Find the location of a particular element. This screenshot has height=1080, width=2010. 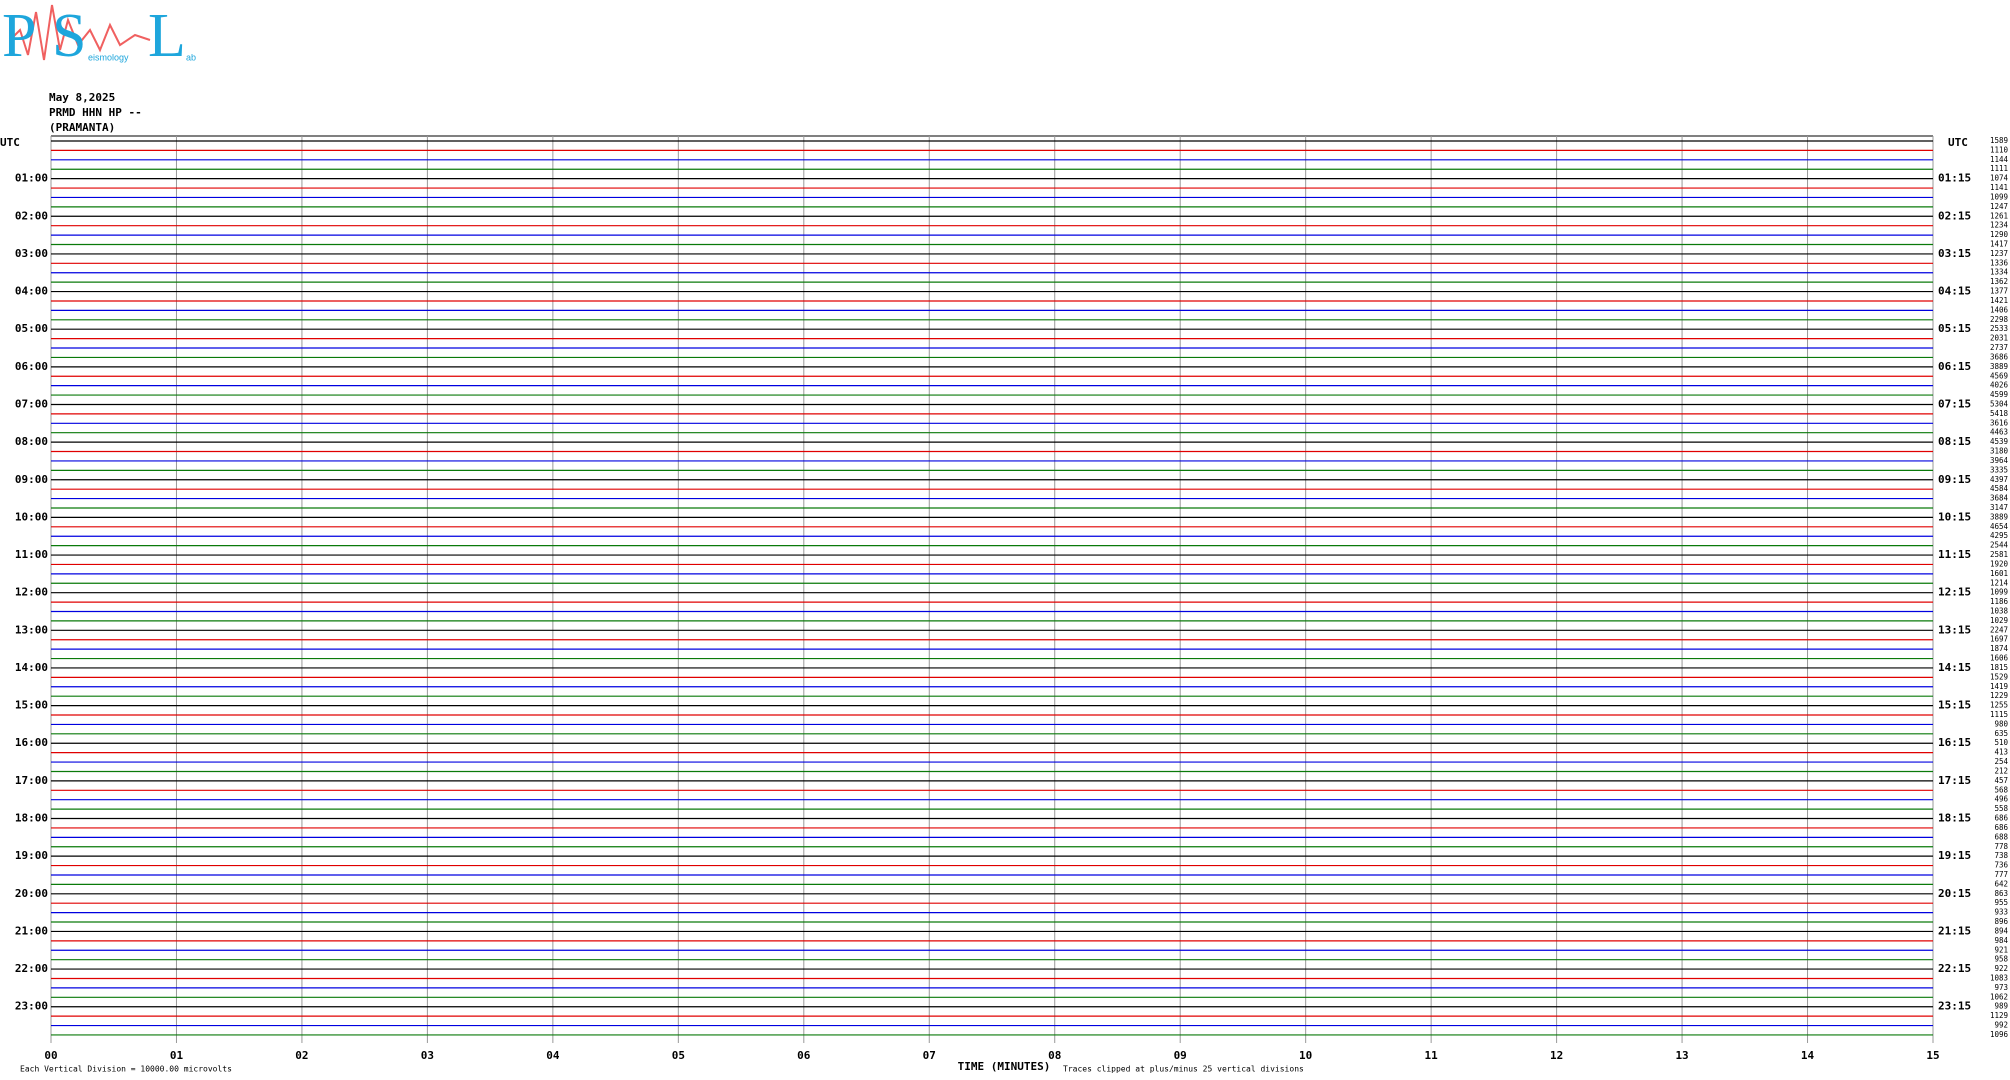

trace-value: 1229 is located at coordinates (1999, 695).